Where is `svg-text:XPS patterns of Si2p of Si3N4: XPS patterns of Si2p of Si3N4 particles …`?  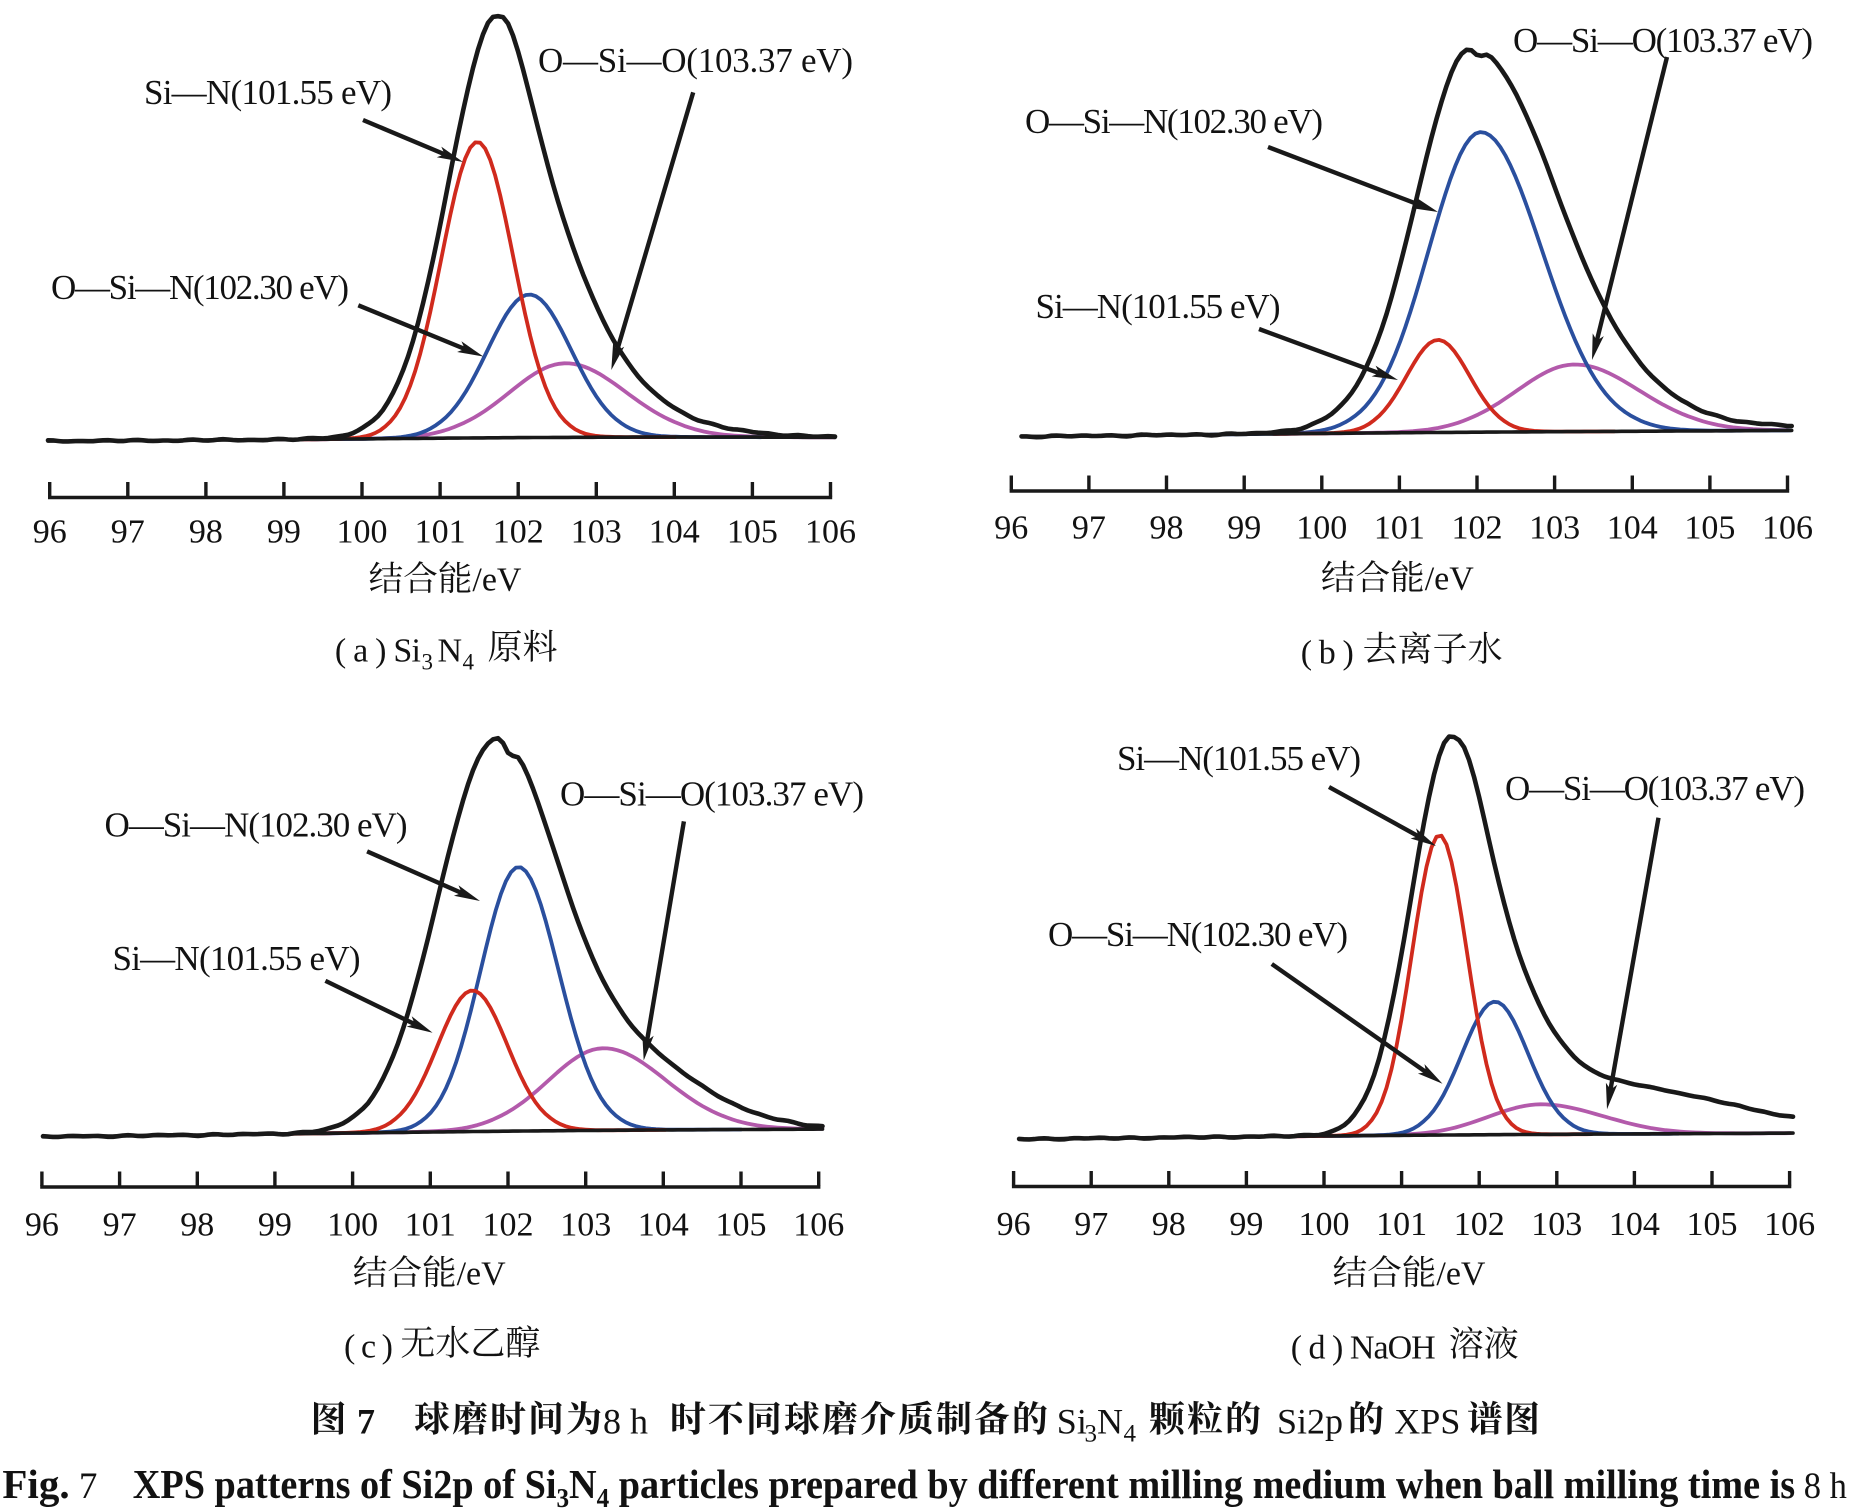 svg-text:XPS patterns of Si2p of Si3N4: XPS patterns of Si2p of Si3N4 particles … is located at coordinates (990, 1487).